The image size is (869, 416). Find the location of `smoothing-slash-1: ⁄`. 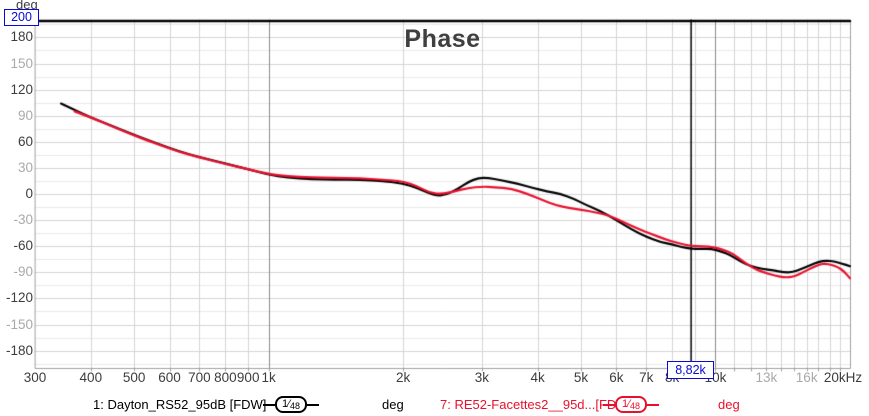

smoothing-slash-1: ⁄ is located at coordinates (289, 404).